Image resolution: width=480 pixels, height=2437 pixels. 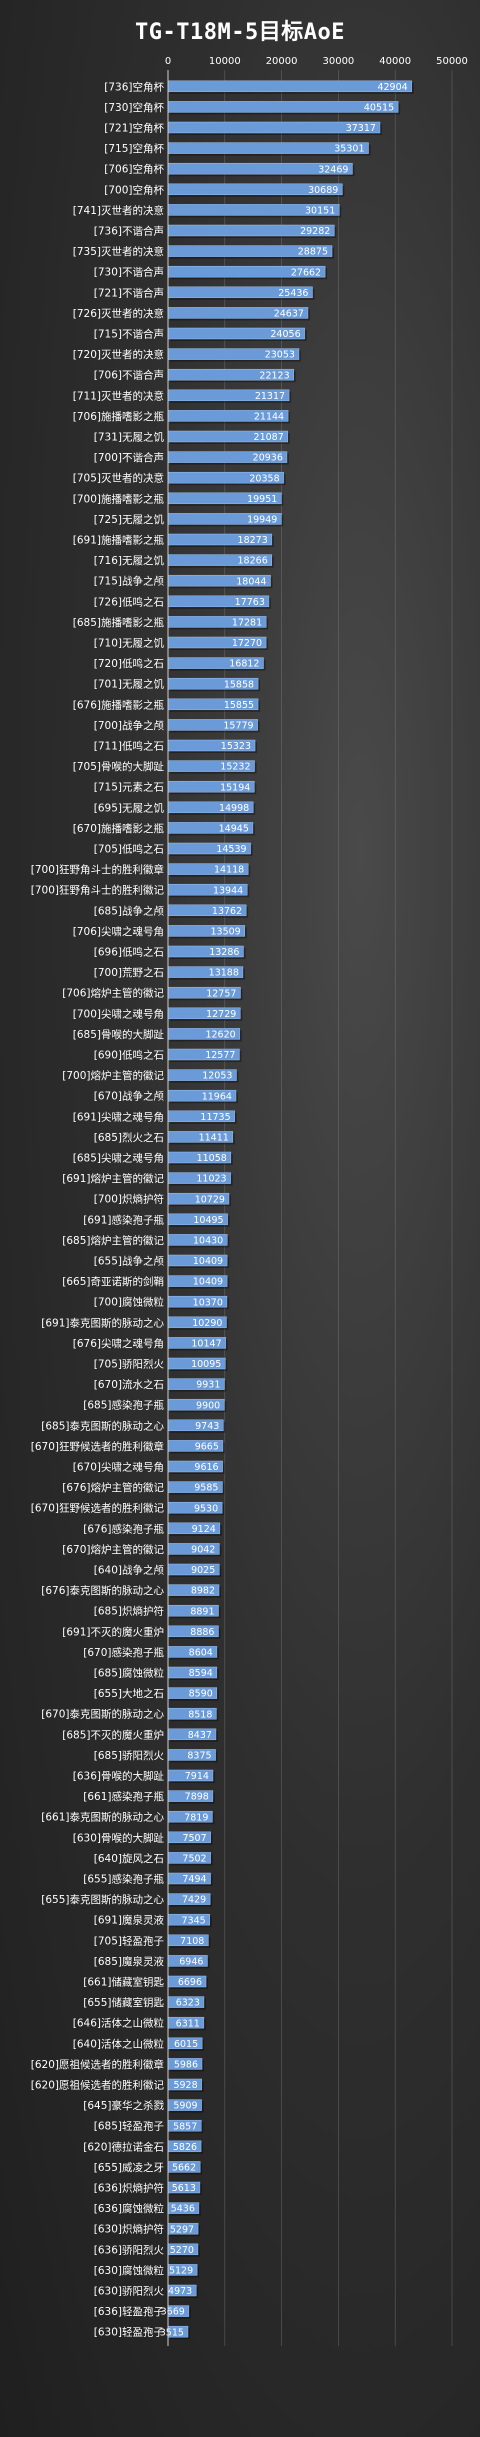 I want to click on category-label: [655]感染孢子瓶, so click(x=123, y=1879).